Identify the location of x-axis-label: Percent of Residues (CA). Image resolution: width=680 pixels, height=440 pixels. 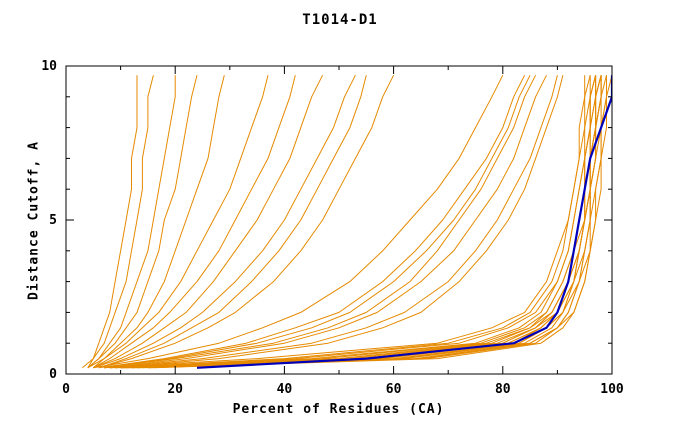
(338, 409).